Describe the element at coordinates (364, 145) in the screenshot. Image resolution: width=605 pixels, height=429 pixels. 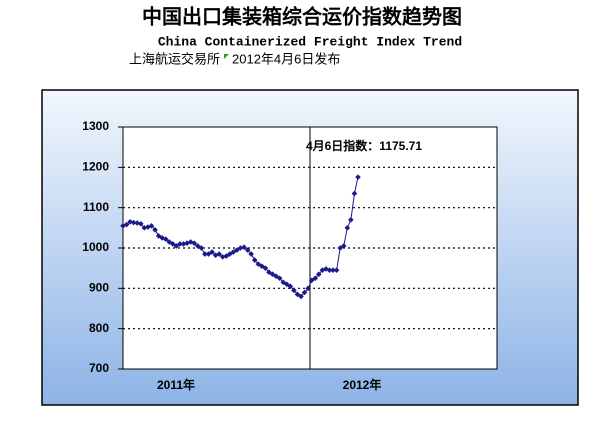
I see `annotation: 4月6日指数：1175.71` at that location.